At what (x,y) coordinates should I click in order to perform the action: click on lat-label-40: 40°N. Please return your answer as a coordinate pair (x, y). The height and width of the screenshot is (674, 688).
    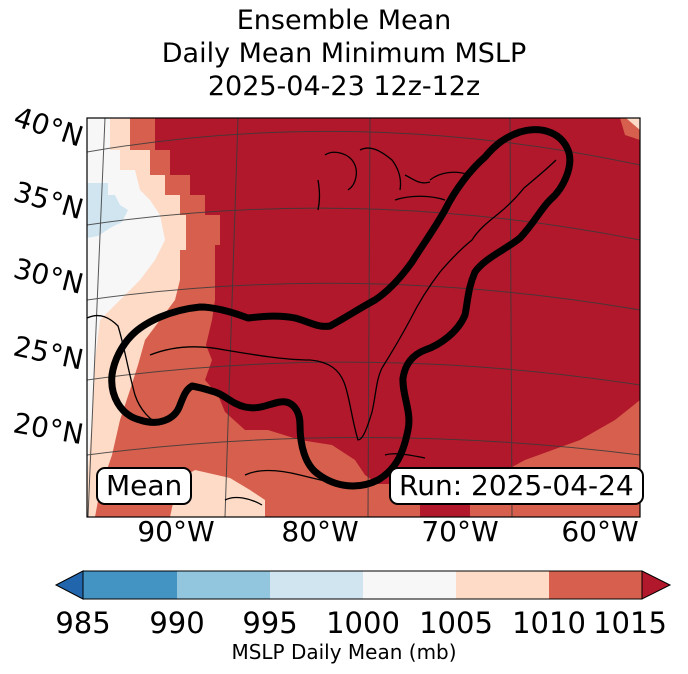
    Looking at the image, I should click on (48, 126).